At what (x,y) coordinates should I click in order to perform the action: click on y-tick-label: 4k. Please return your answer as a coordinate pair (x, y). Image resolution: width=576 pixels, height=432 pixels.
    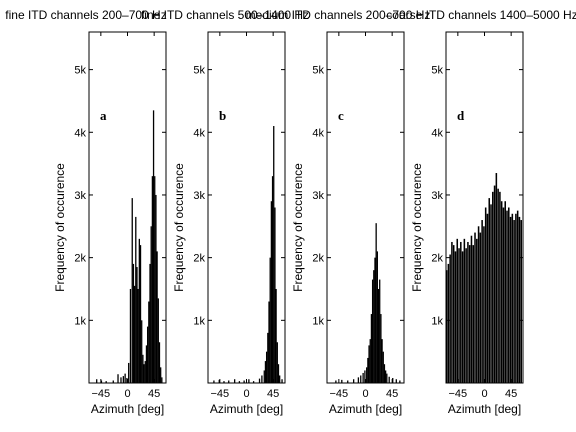
    Looking at the image, I should click on (199, 133).